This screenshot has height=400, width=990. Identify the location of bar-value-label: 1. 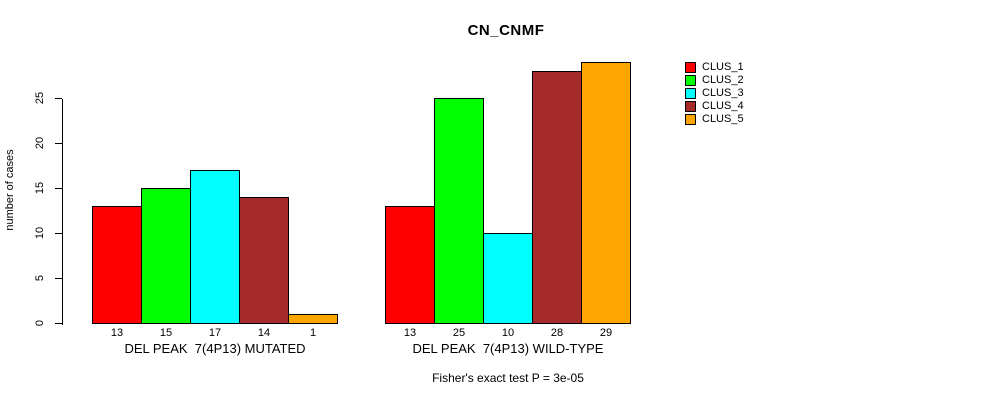
(313, 333).